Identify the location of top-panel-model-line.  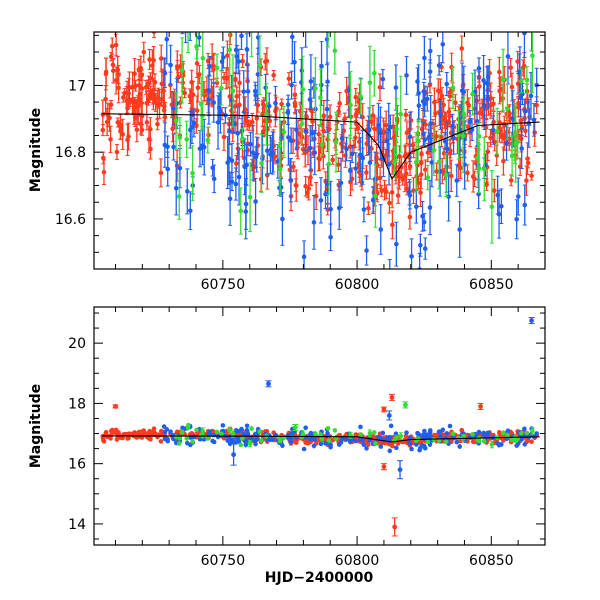
(321, 147).